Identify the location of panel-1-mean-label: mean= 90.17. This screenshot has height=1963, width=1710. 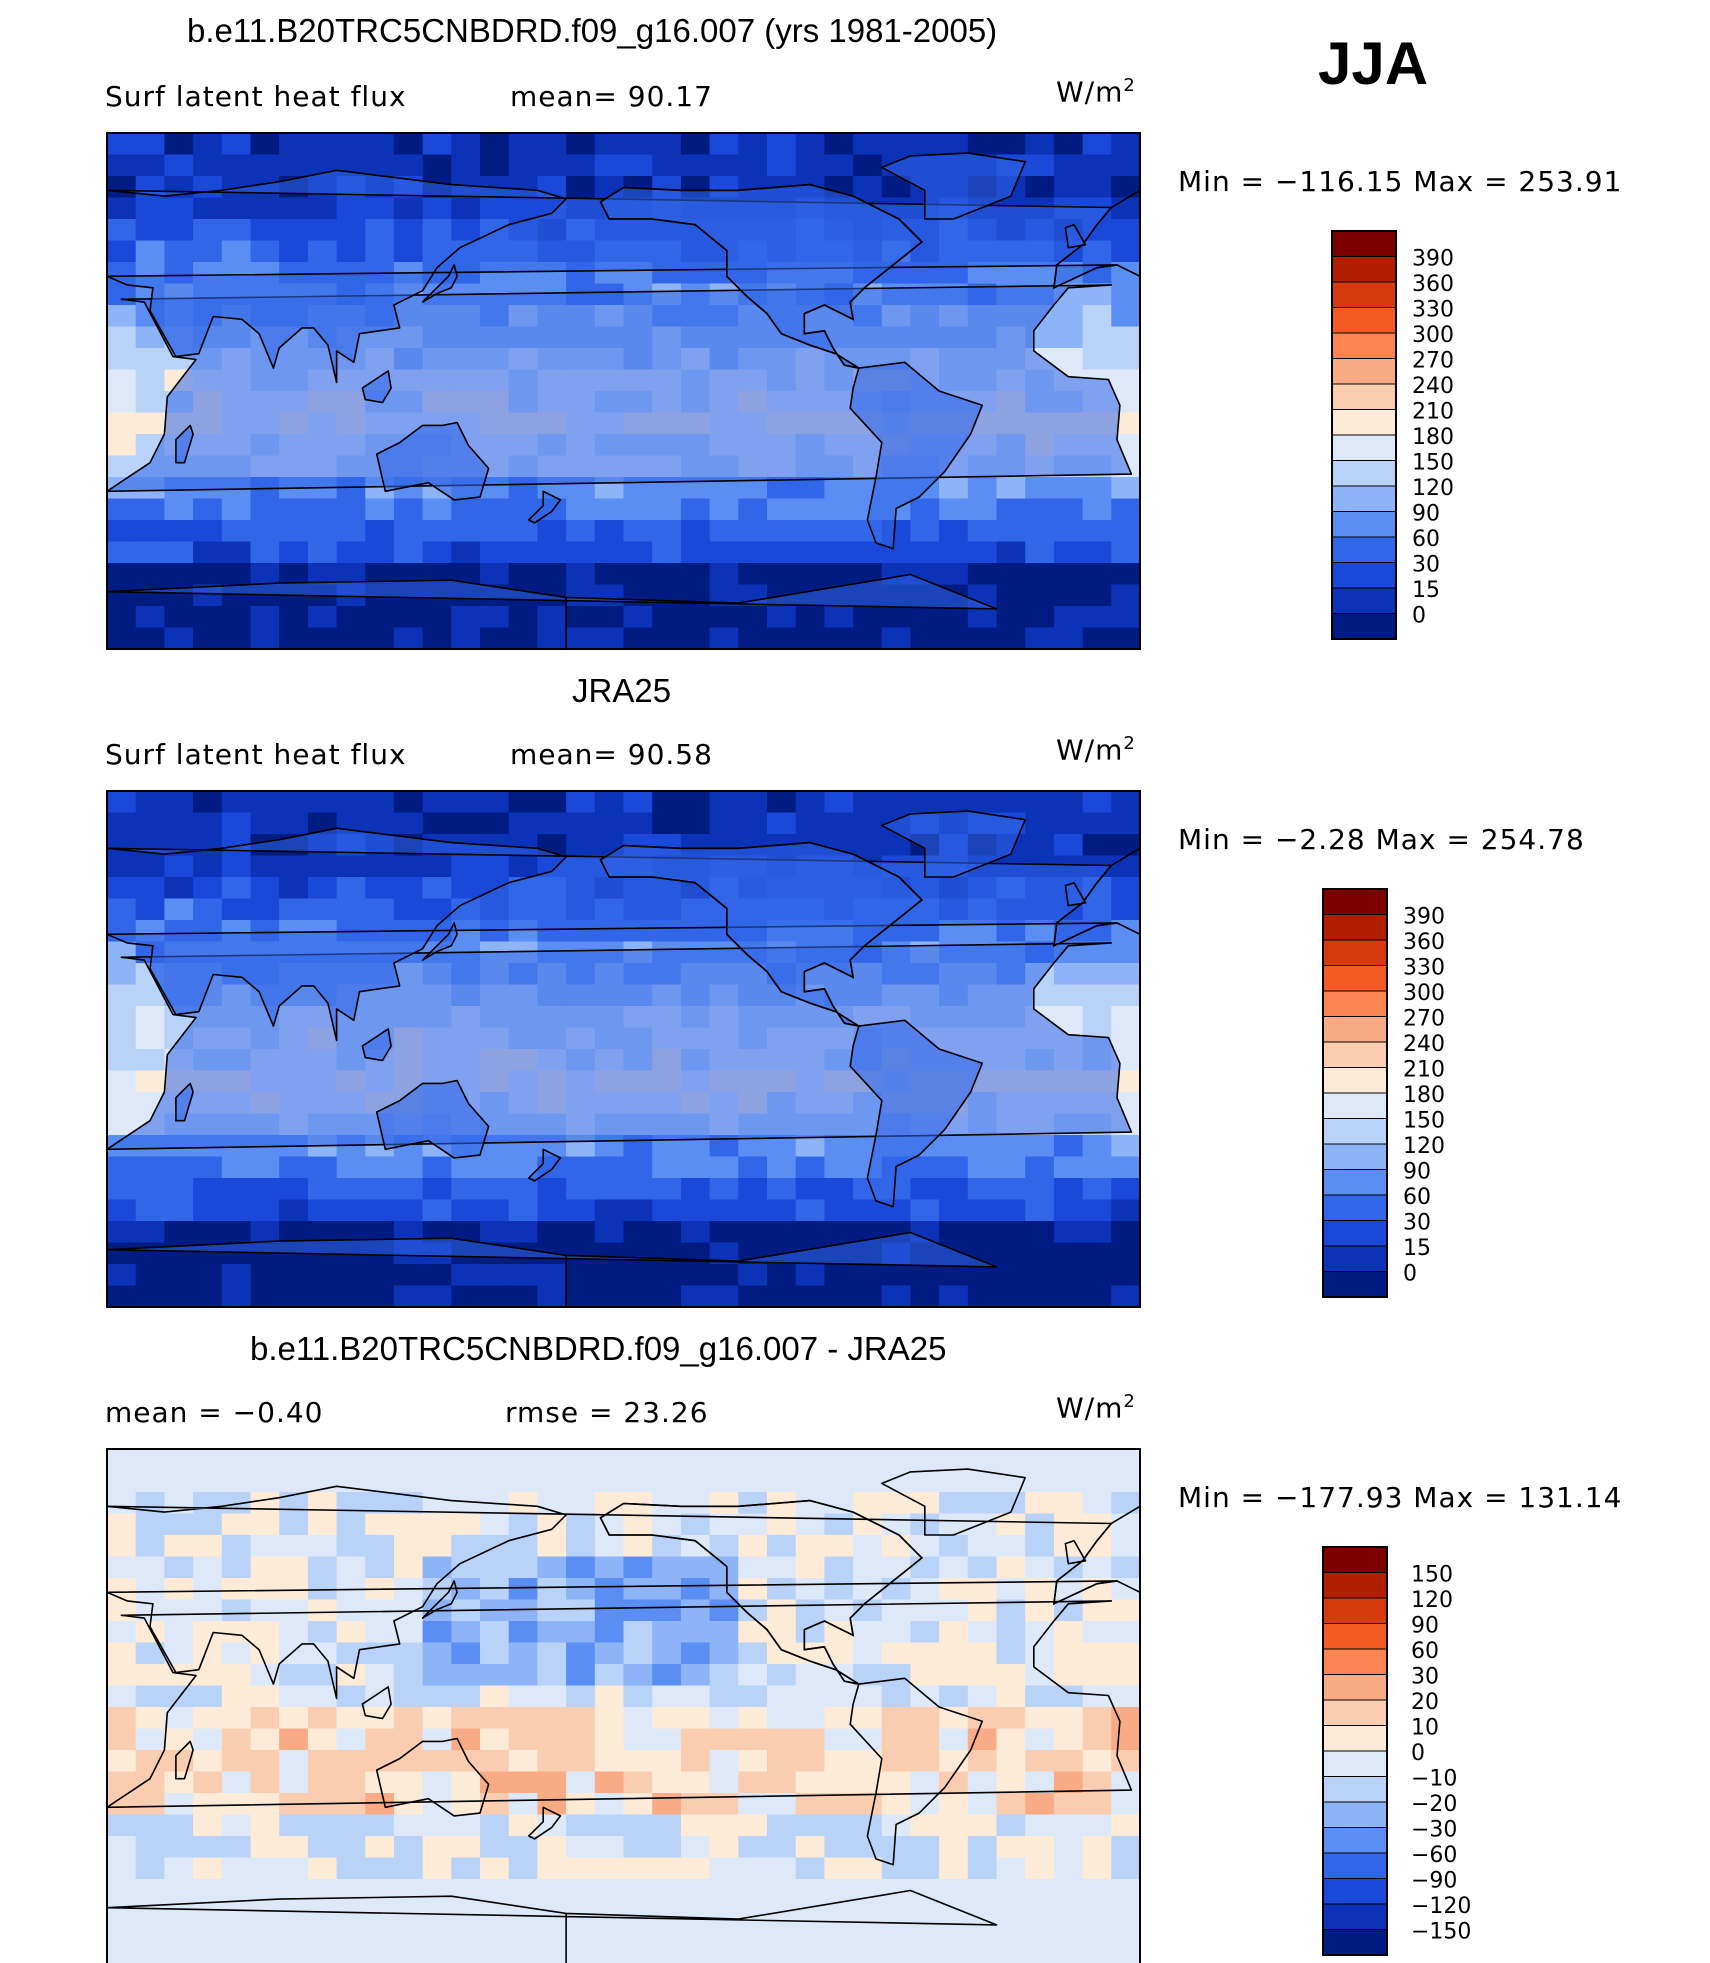
(611, 96).